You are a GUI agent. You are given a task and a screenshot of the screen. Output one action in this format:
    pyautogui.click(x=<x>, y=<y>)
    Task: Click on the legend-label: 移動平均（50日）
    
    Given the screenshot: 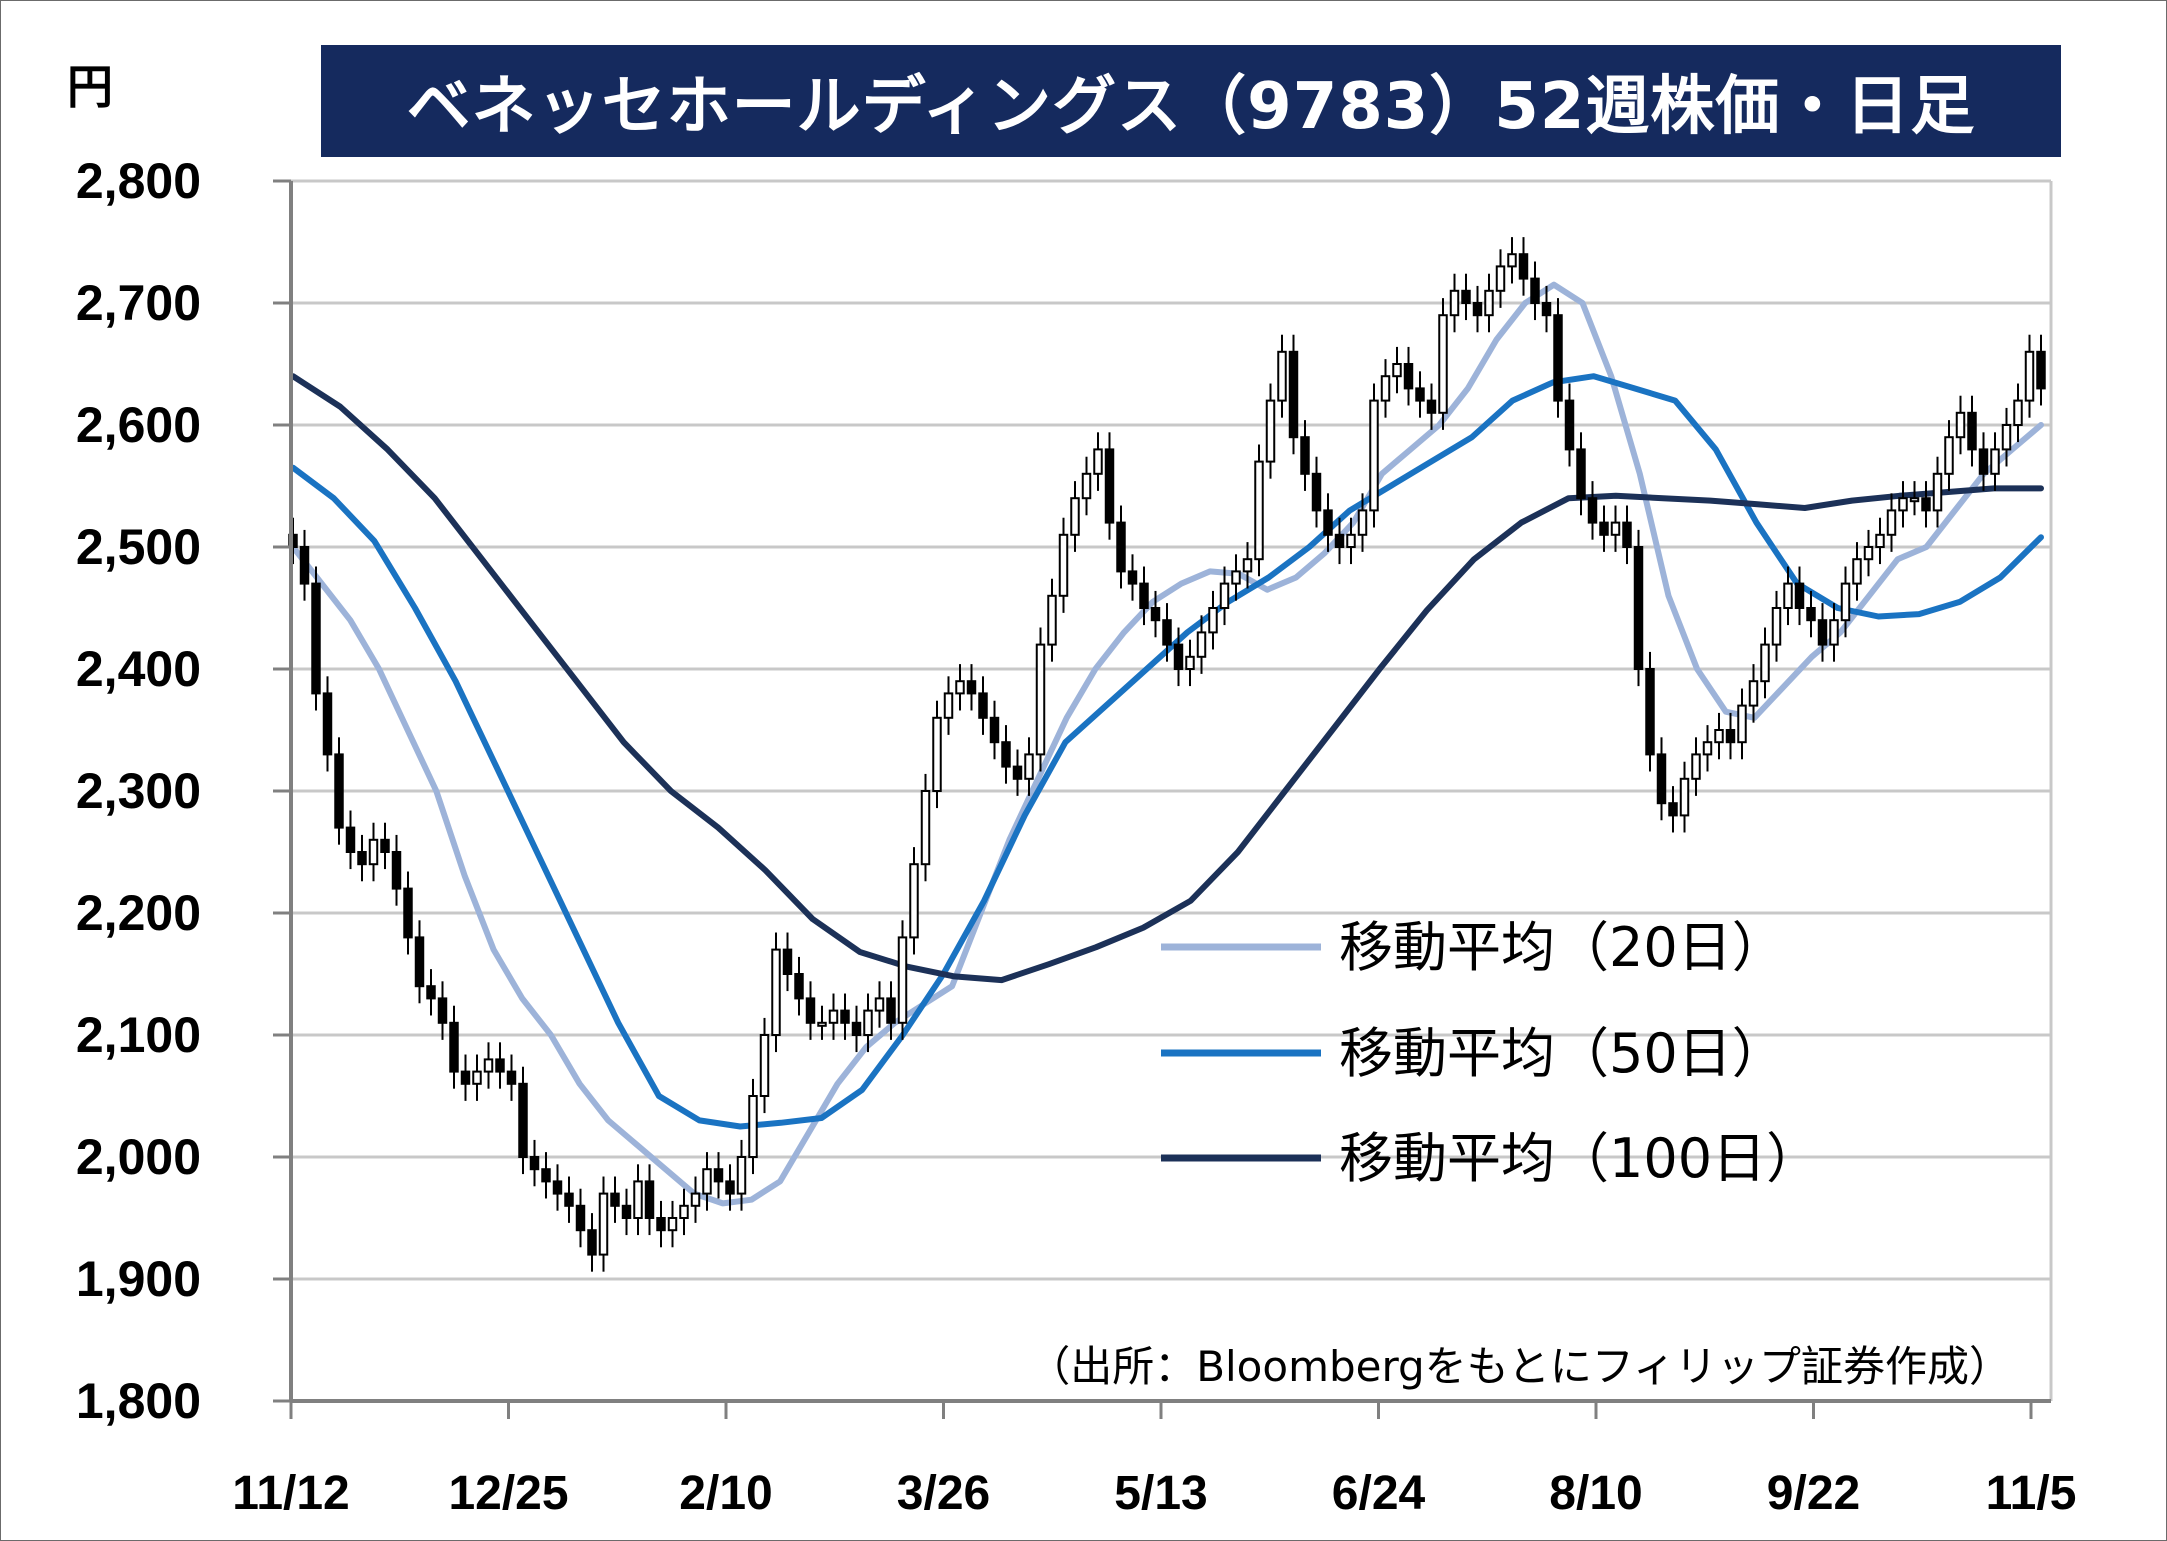 What is the action you would take?
    pyautogui.click(x=1562, y=1053)
    